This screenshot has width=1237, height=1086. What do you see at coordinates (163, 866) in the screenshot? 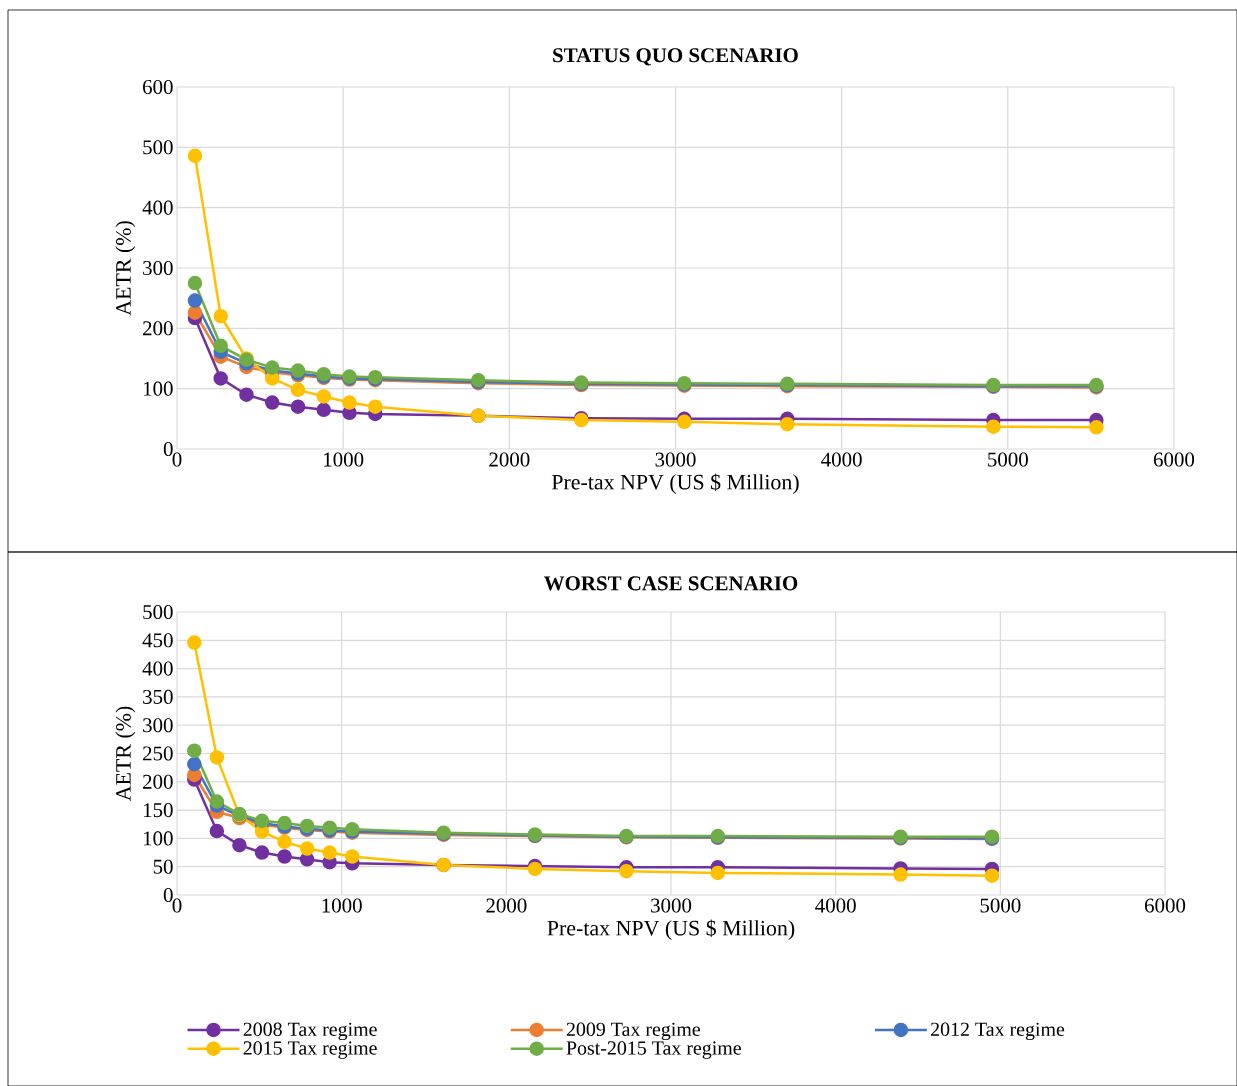
I see `y-tick-label: 50` at bounding box center [163, 866].